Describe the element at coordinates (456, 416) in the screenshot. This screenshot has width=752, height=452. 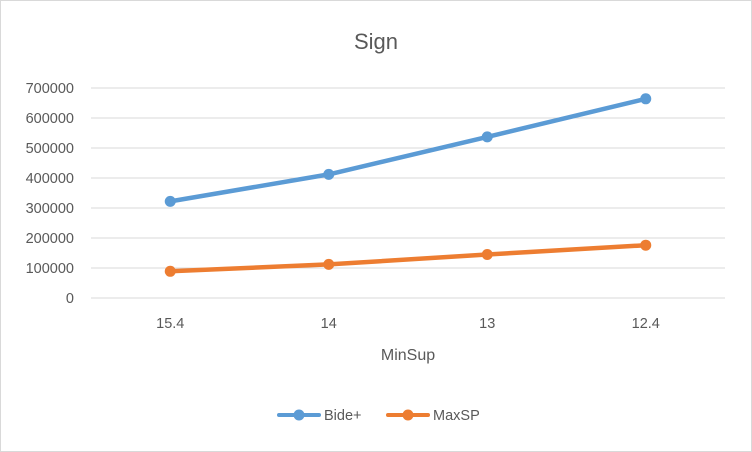
I see `legend-label: MaxSP` at that location.